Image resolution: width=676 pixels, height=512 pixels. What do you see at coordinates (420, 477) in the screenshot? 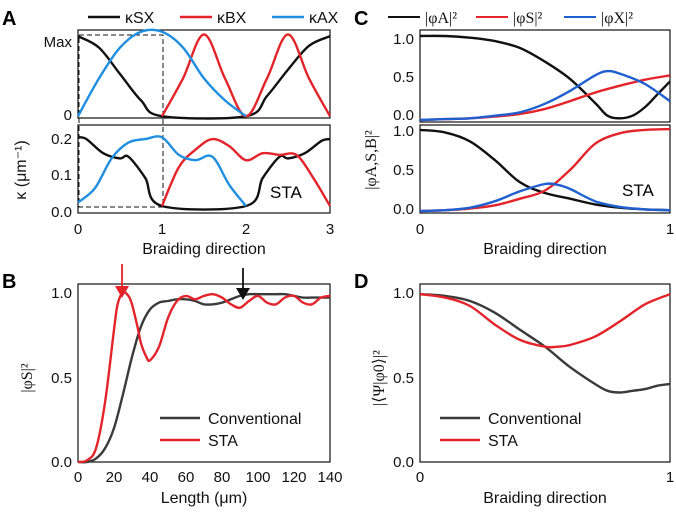
I see `panel-d-xtick-0: 0` at bounding box center [420, 477].